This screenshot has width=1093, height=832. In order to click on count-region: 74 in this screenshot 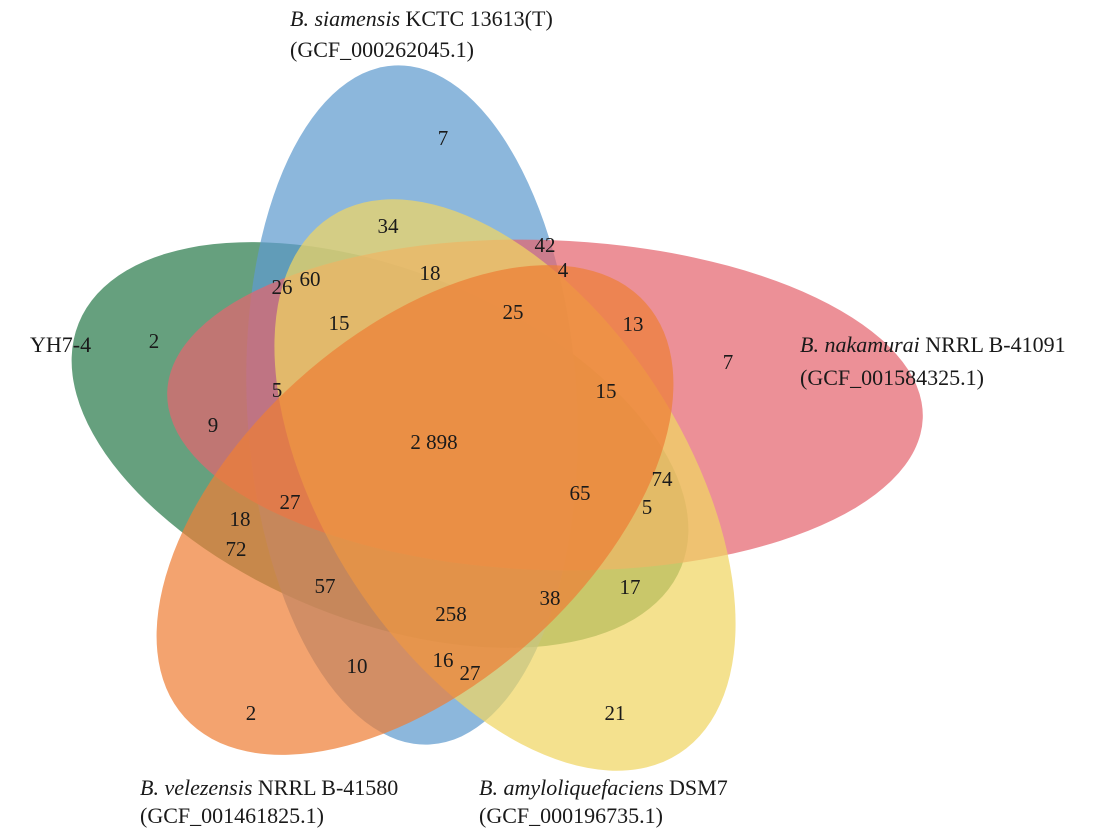, I will do `click(663, 479)`.